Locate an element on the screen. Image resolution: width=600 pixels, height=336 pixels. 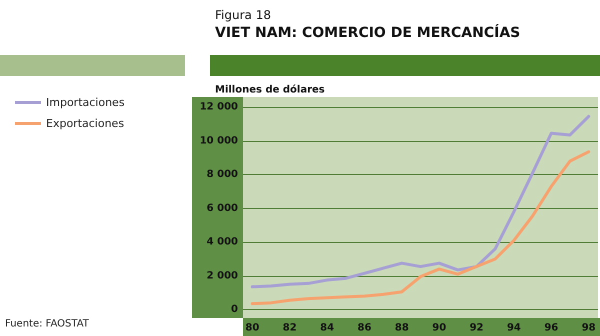
x-tick-label: 86 is located at coordinates (364, 328).